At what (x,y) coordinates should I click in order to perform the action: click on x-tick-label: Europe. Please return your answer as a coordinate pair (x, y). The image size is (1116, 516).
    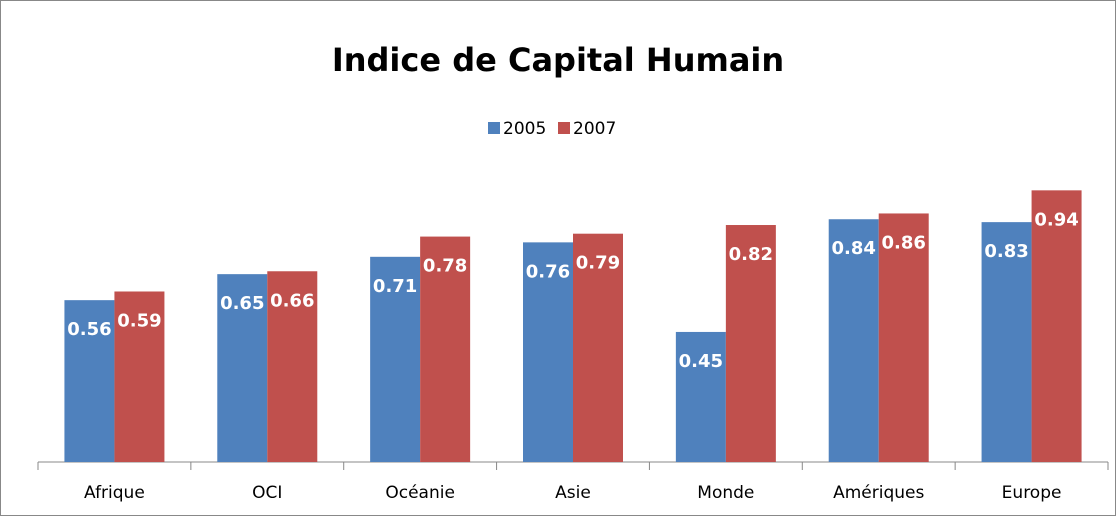
    Looking at the image, I should click on (1032, 493).